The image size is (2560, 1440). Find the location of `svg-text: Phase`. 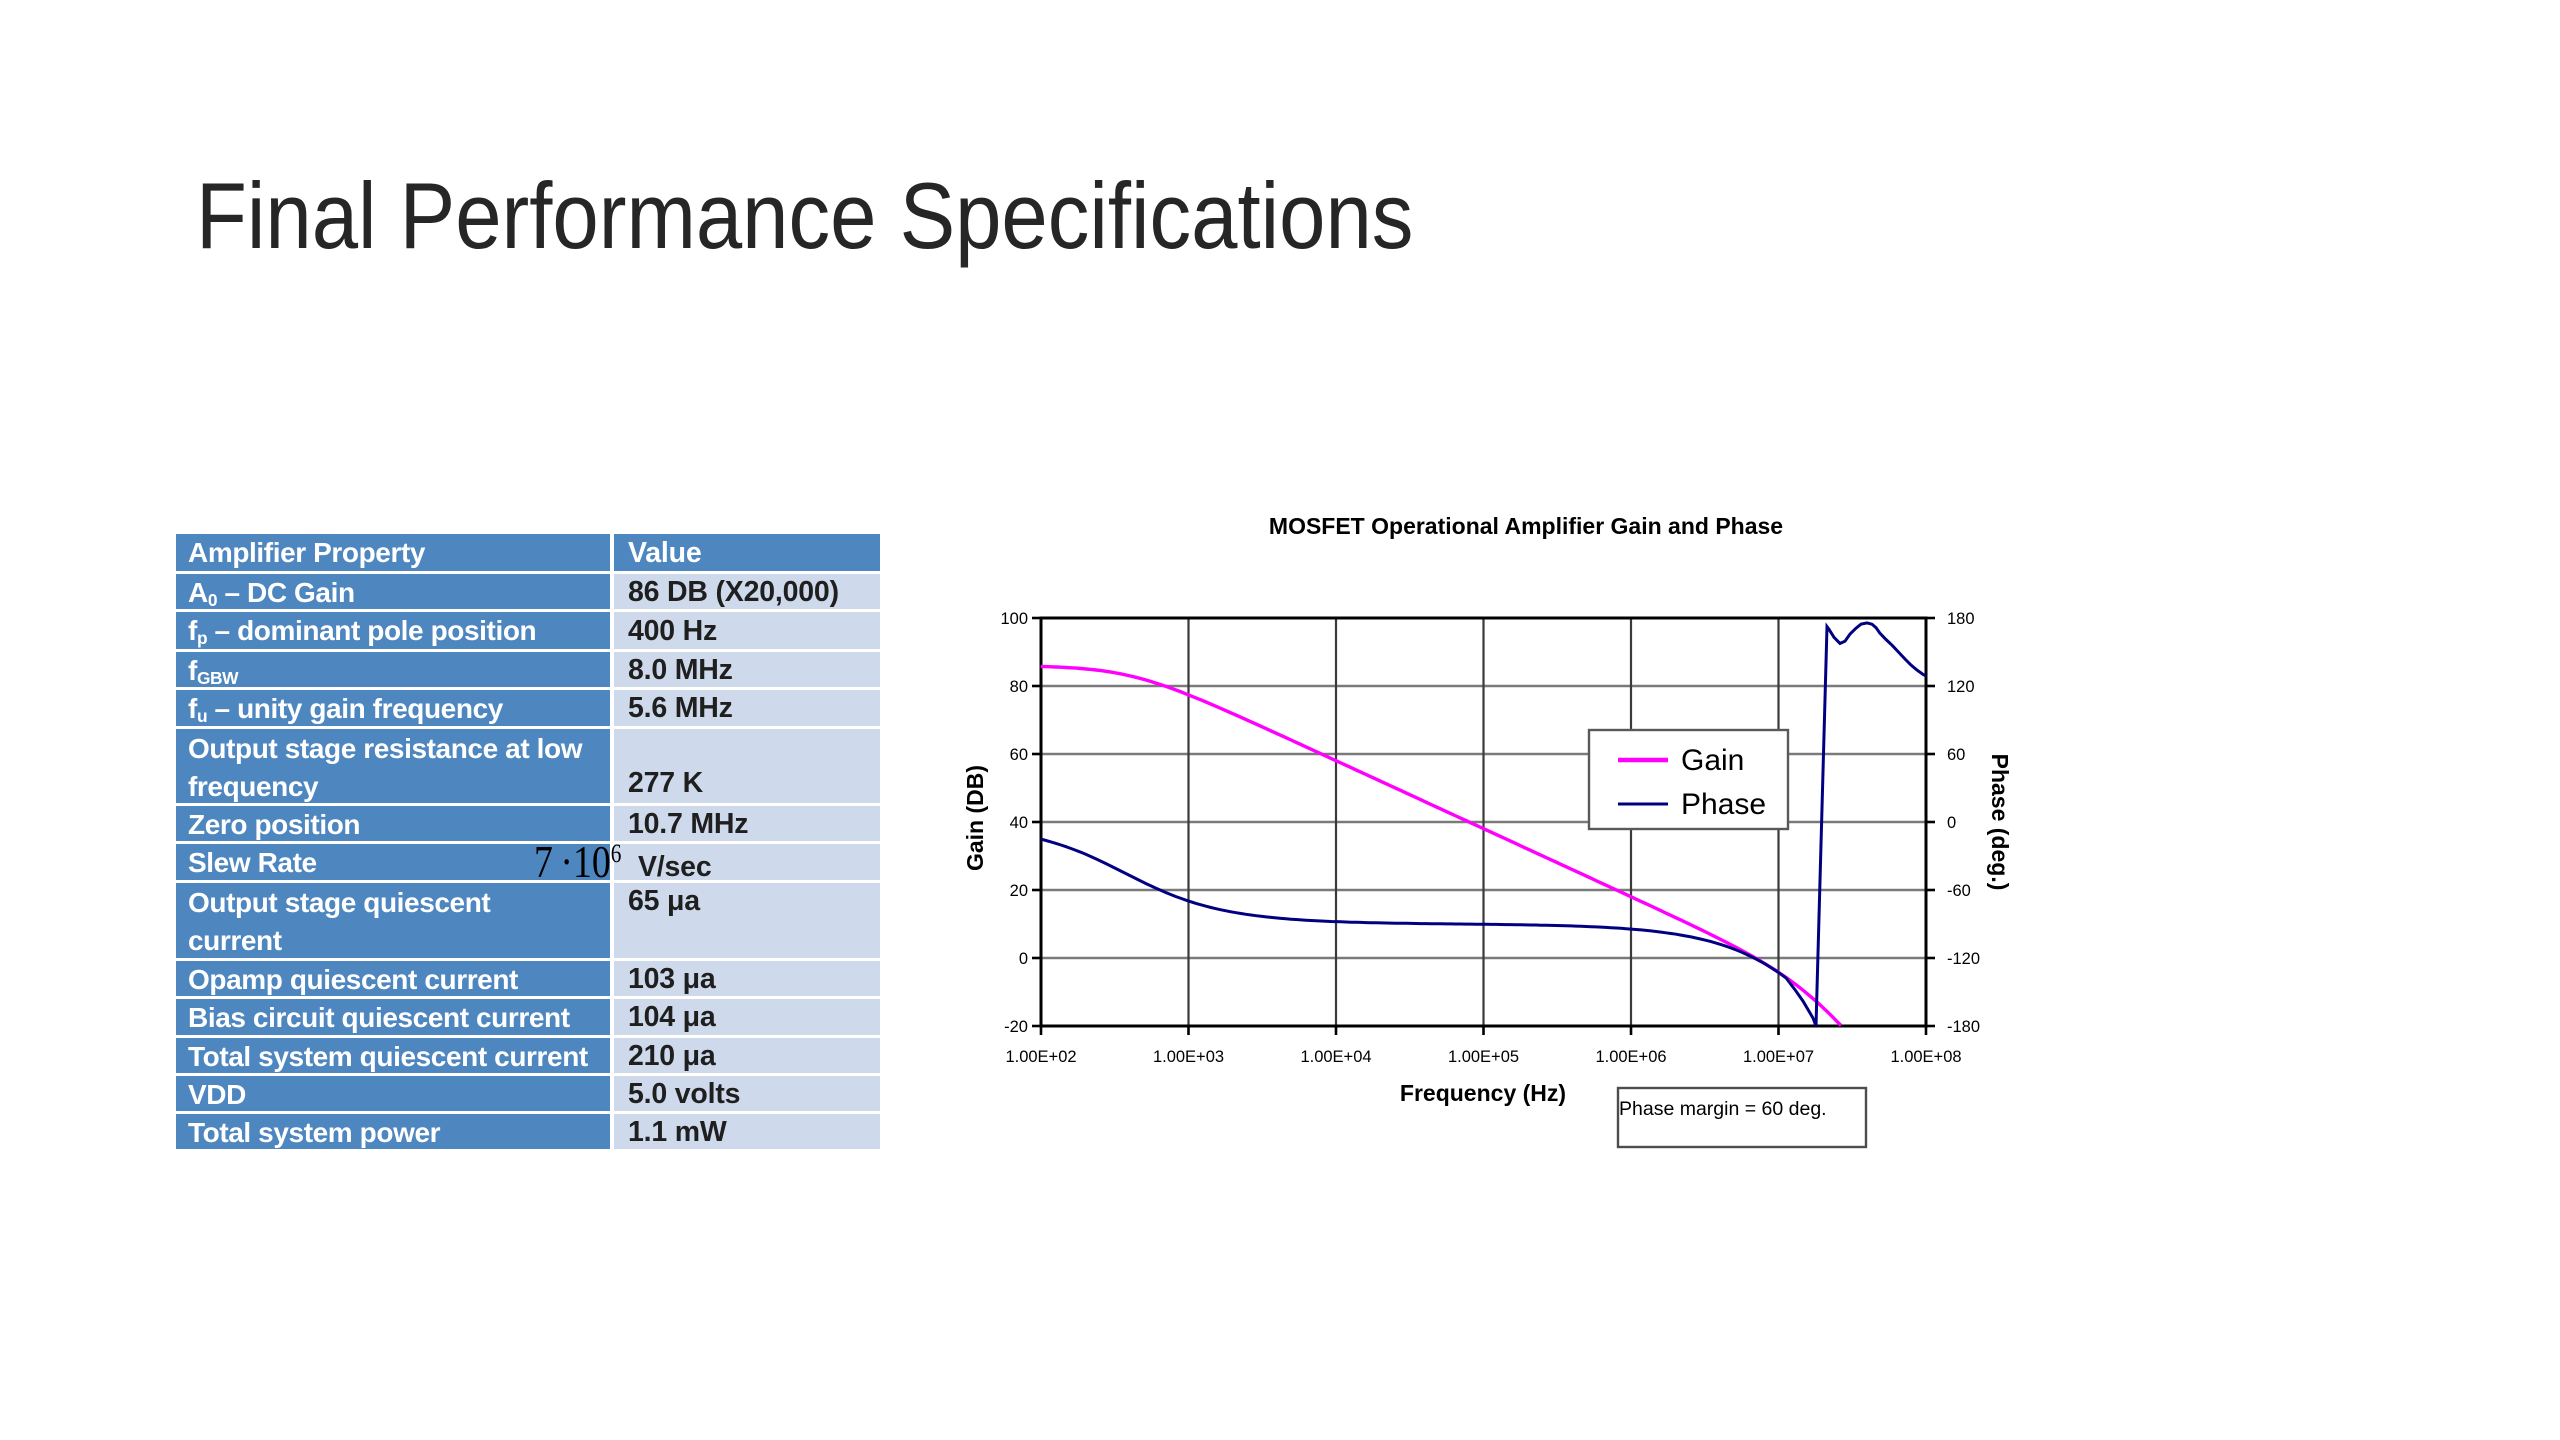

svg-text: Phase is located at coordinates (1723, 804).